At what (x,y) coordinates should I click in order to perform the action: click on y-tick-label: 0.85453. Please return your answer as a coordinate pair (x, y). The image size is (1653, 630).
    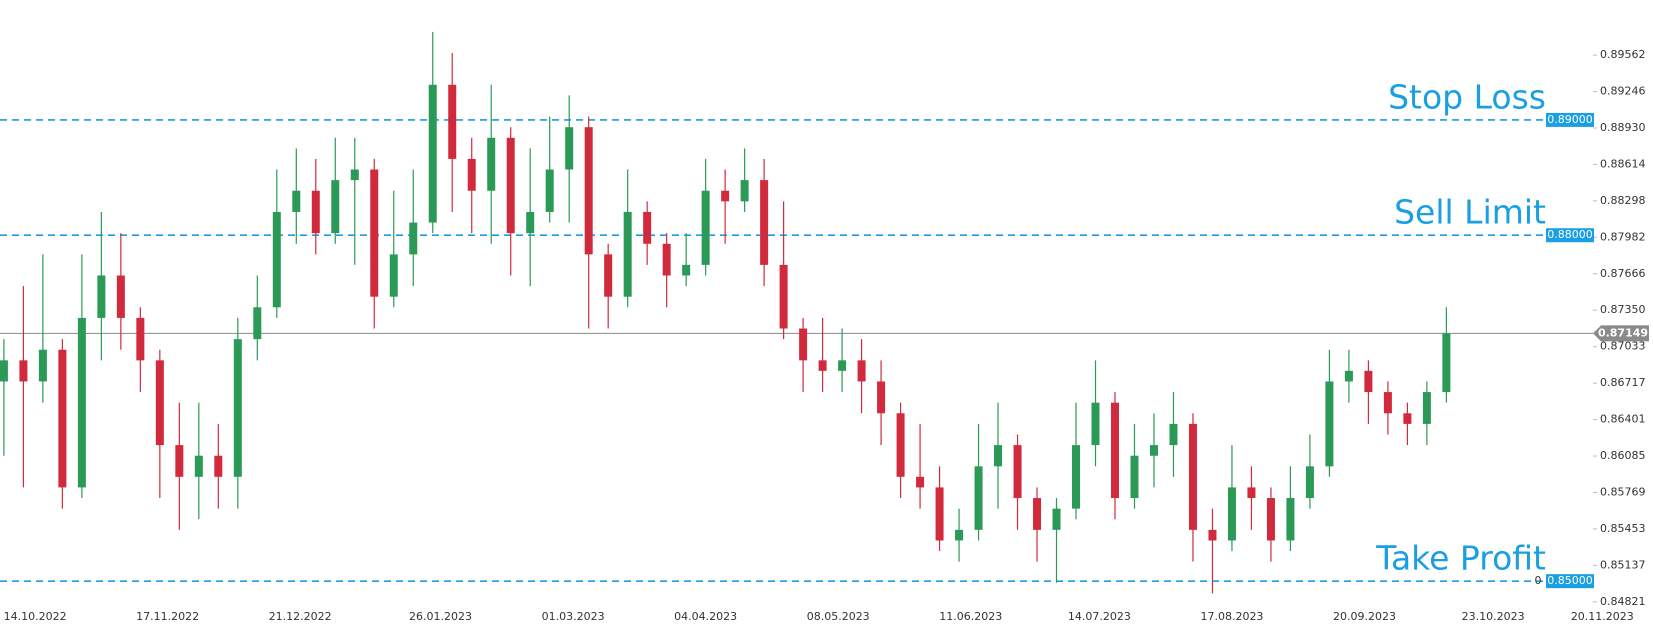
    Looking at the image, I should click on (1623, 528).